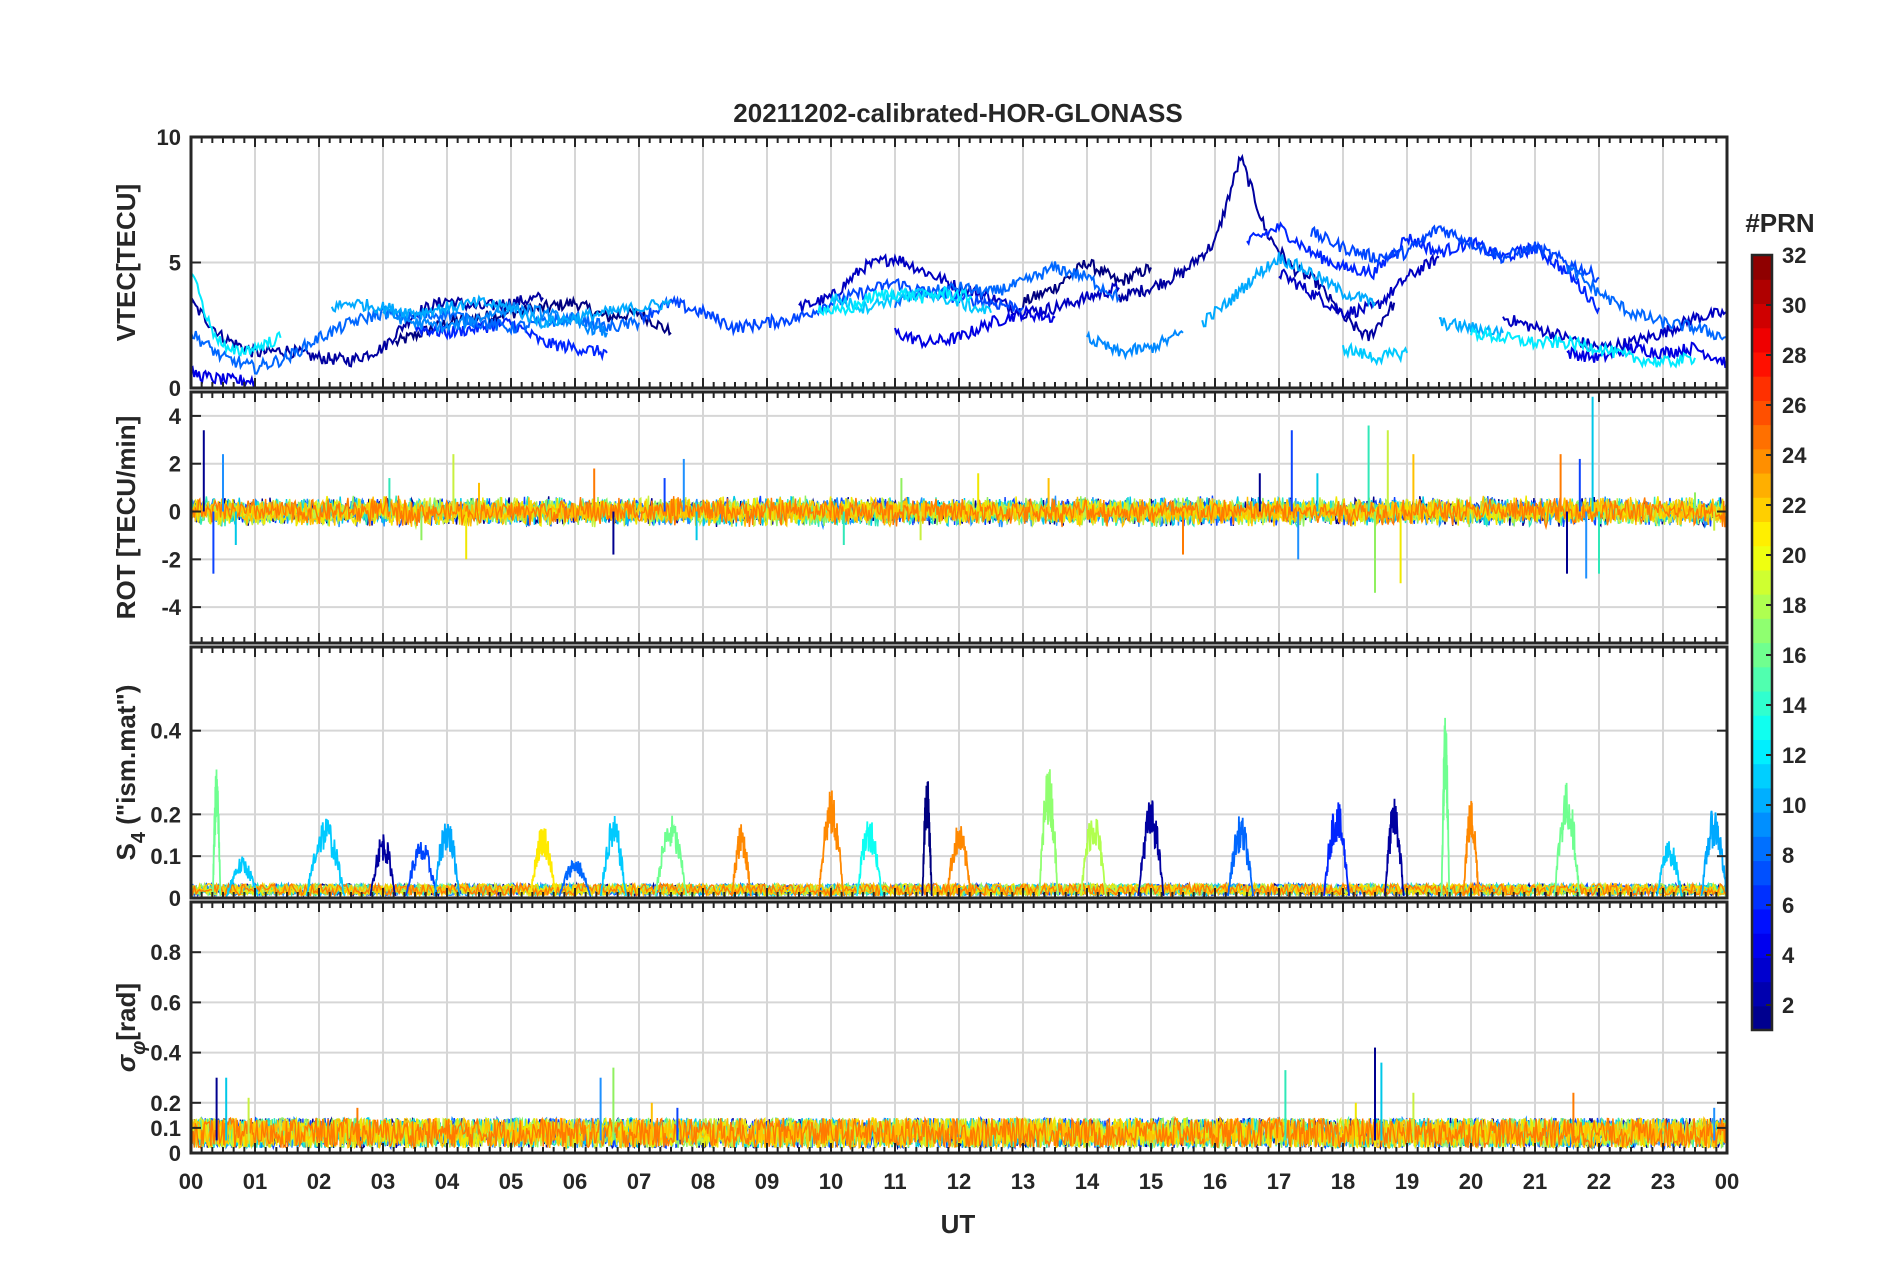  What do you see at coordinates (575, 1181) in the screenshot?
I see `x-tick-label: 06` at bounding box center [575, 1181].